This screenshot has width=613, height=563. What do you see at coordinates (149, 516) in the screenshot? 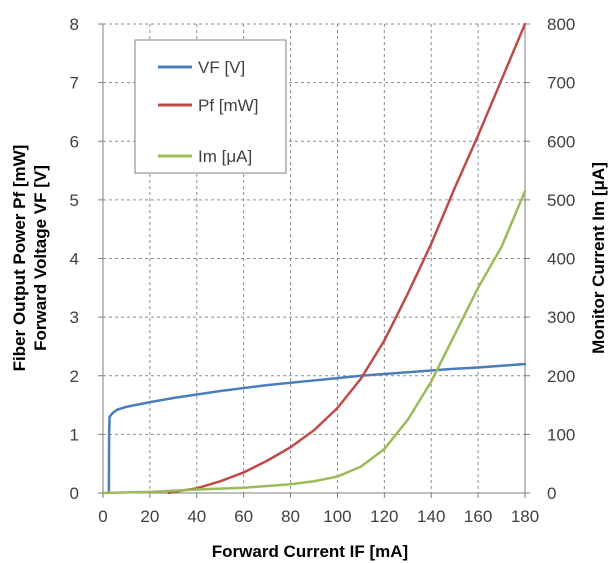
I see `x-tick-label: 20` at bounding box center [149, 516].